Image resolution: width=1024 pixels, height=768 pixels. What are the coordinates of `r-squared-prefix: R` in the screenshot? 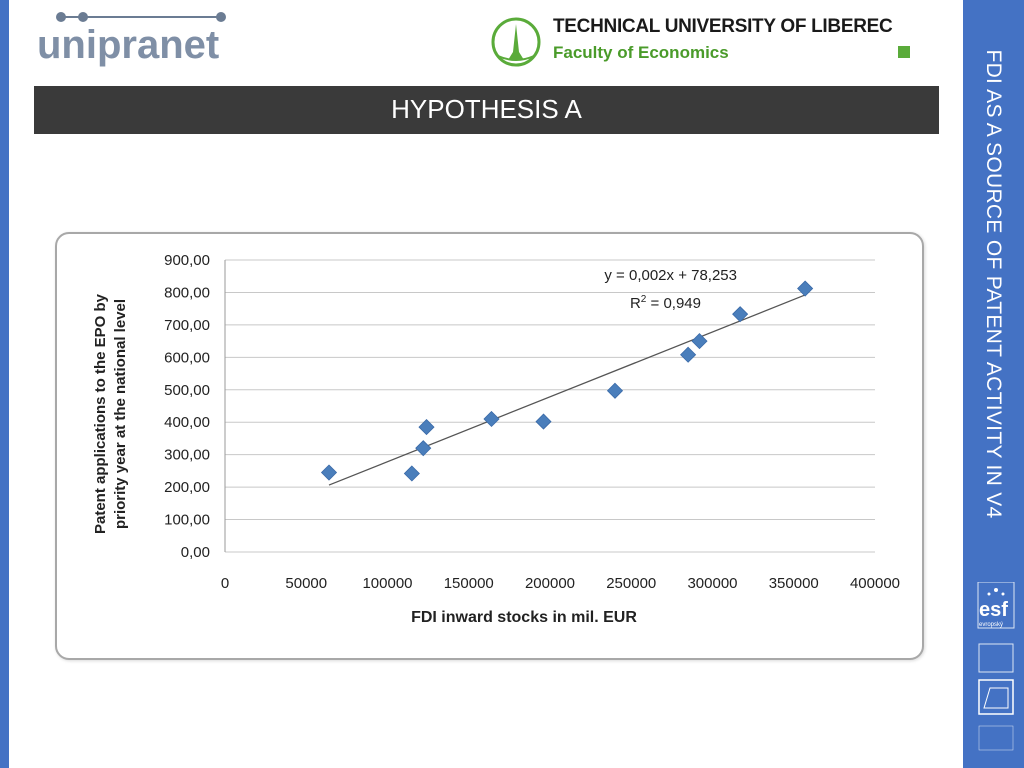 It's located at (635, 303).